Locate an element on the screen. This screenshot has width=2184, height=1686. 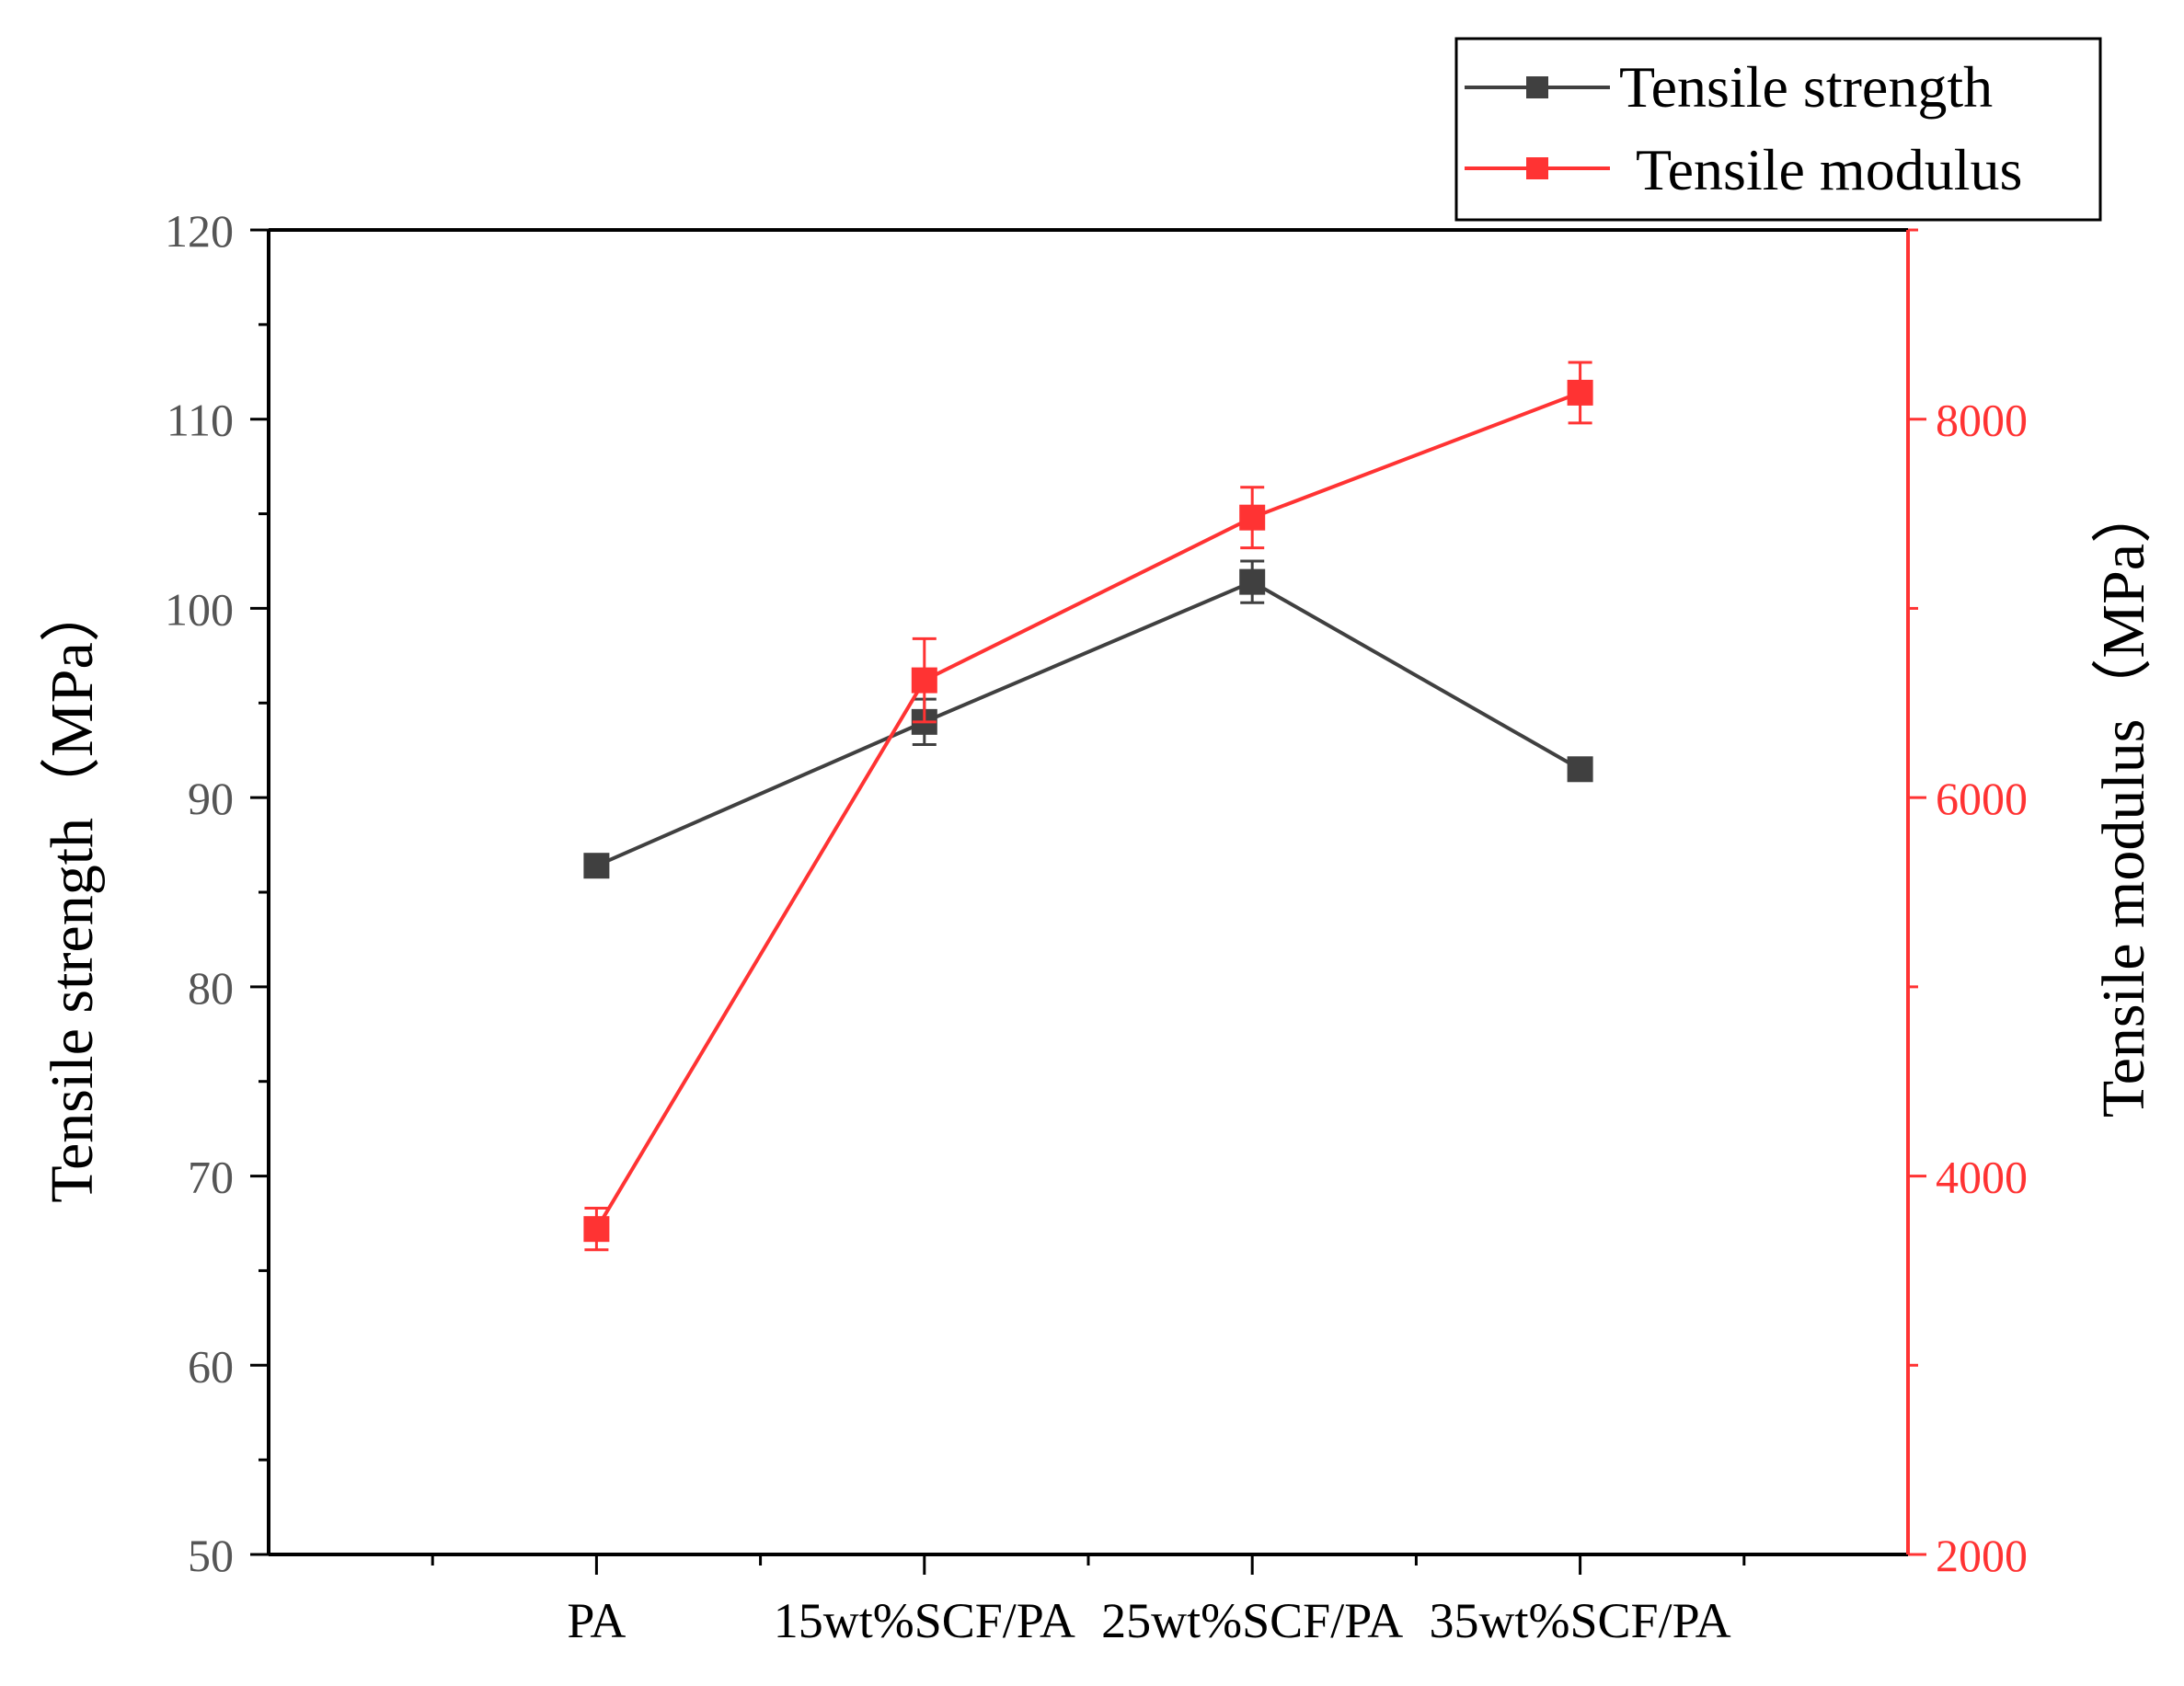
left-axis-title: Tensile strength（MPa） is located at coordinates (72, 891).